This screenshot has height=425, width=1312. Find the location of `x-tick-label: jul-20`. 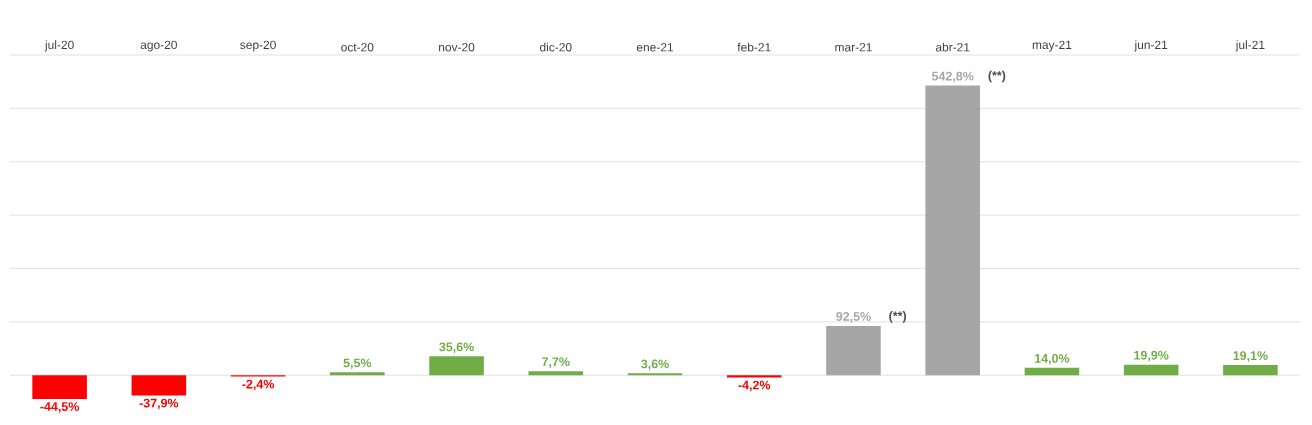

x-tick-label: jul-20 is located at coordinates (59, 46).